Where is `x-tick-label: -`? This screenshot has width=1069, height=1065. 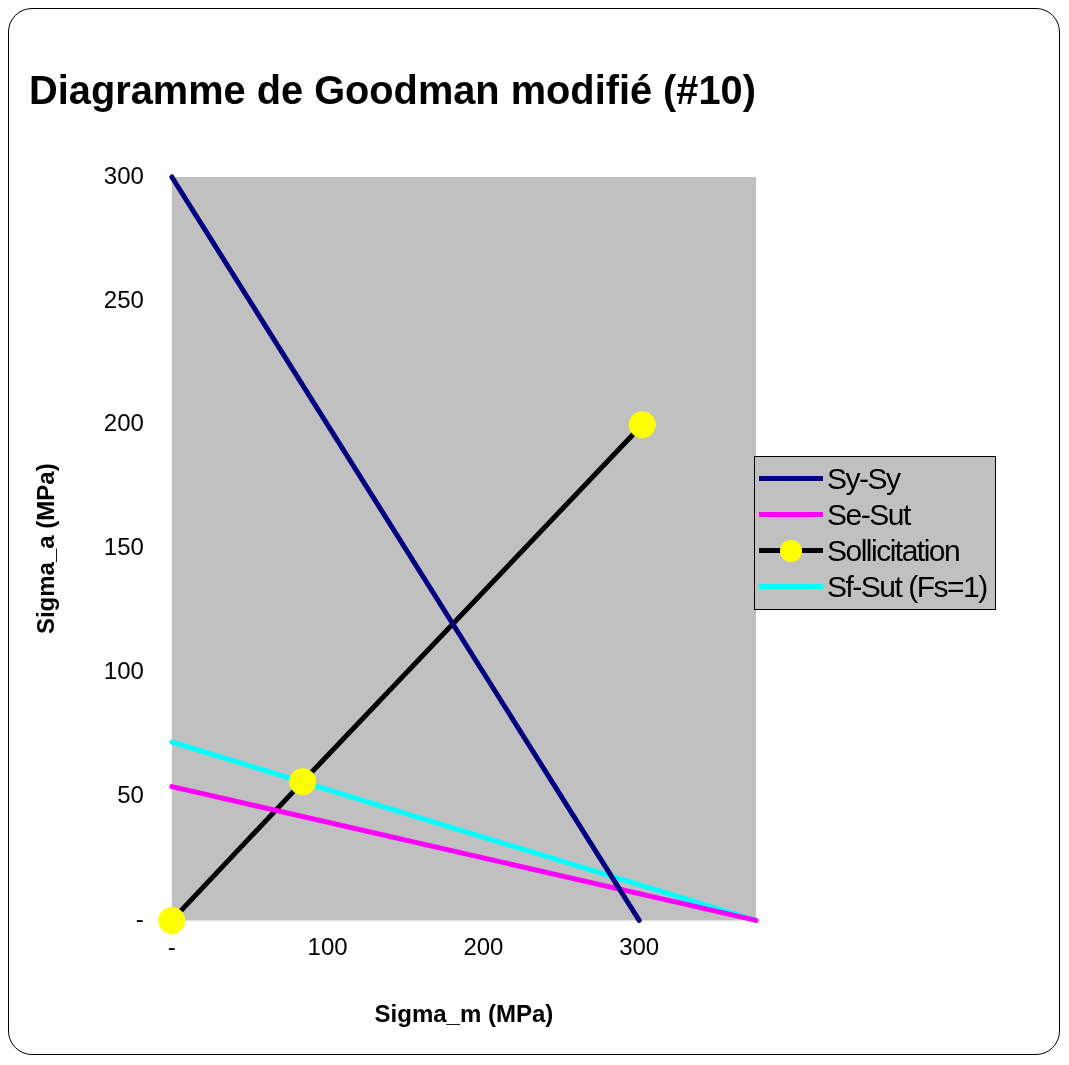
x-tick-label: - is located at coordinates (171, 947).